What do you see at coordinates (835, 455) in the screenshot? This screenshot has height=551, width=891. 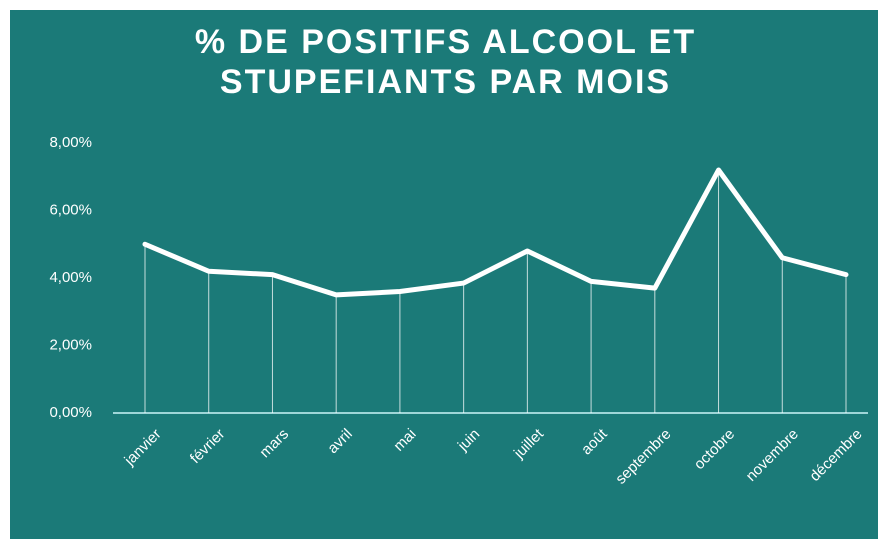 I see `x-tick-label: décembre` at bounding box center [835, 455].